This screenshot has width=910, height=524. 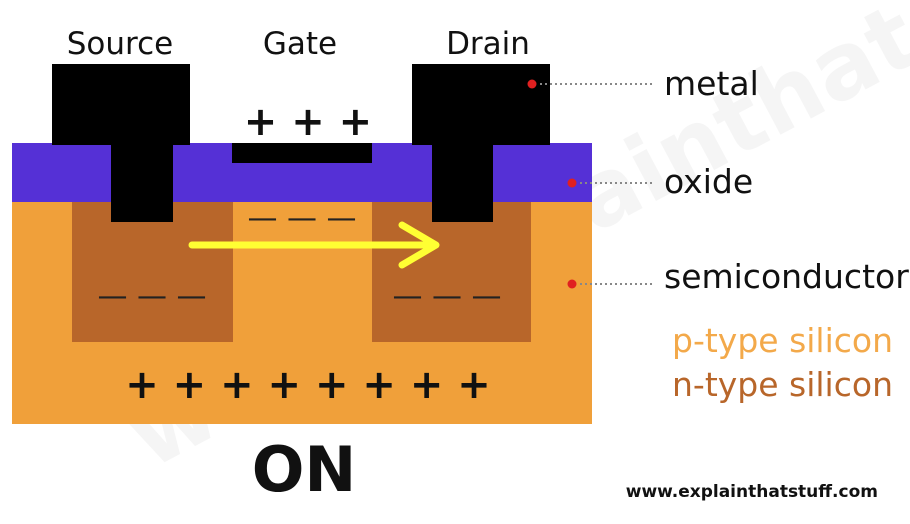 What do you see at coordinates (481, 143) in the screenshot?
I see `drain-metal-contact` at bounding box center [481, 143].